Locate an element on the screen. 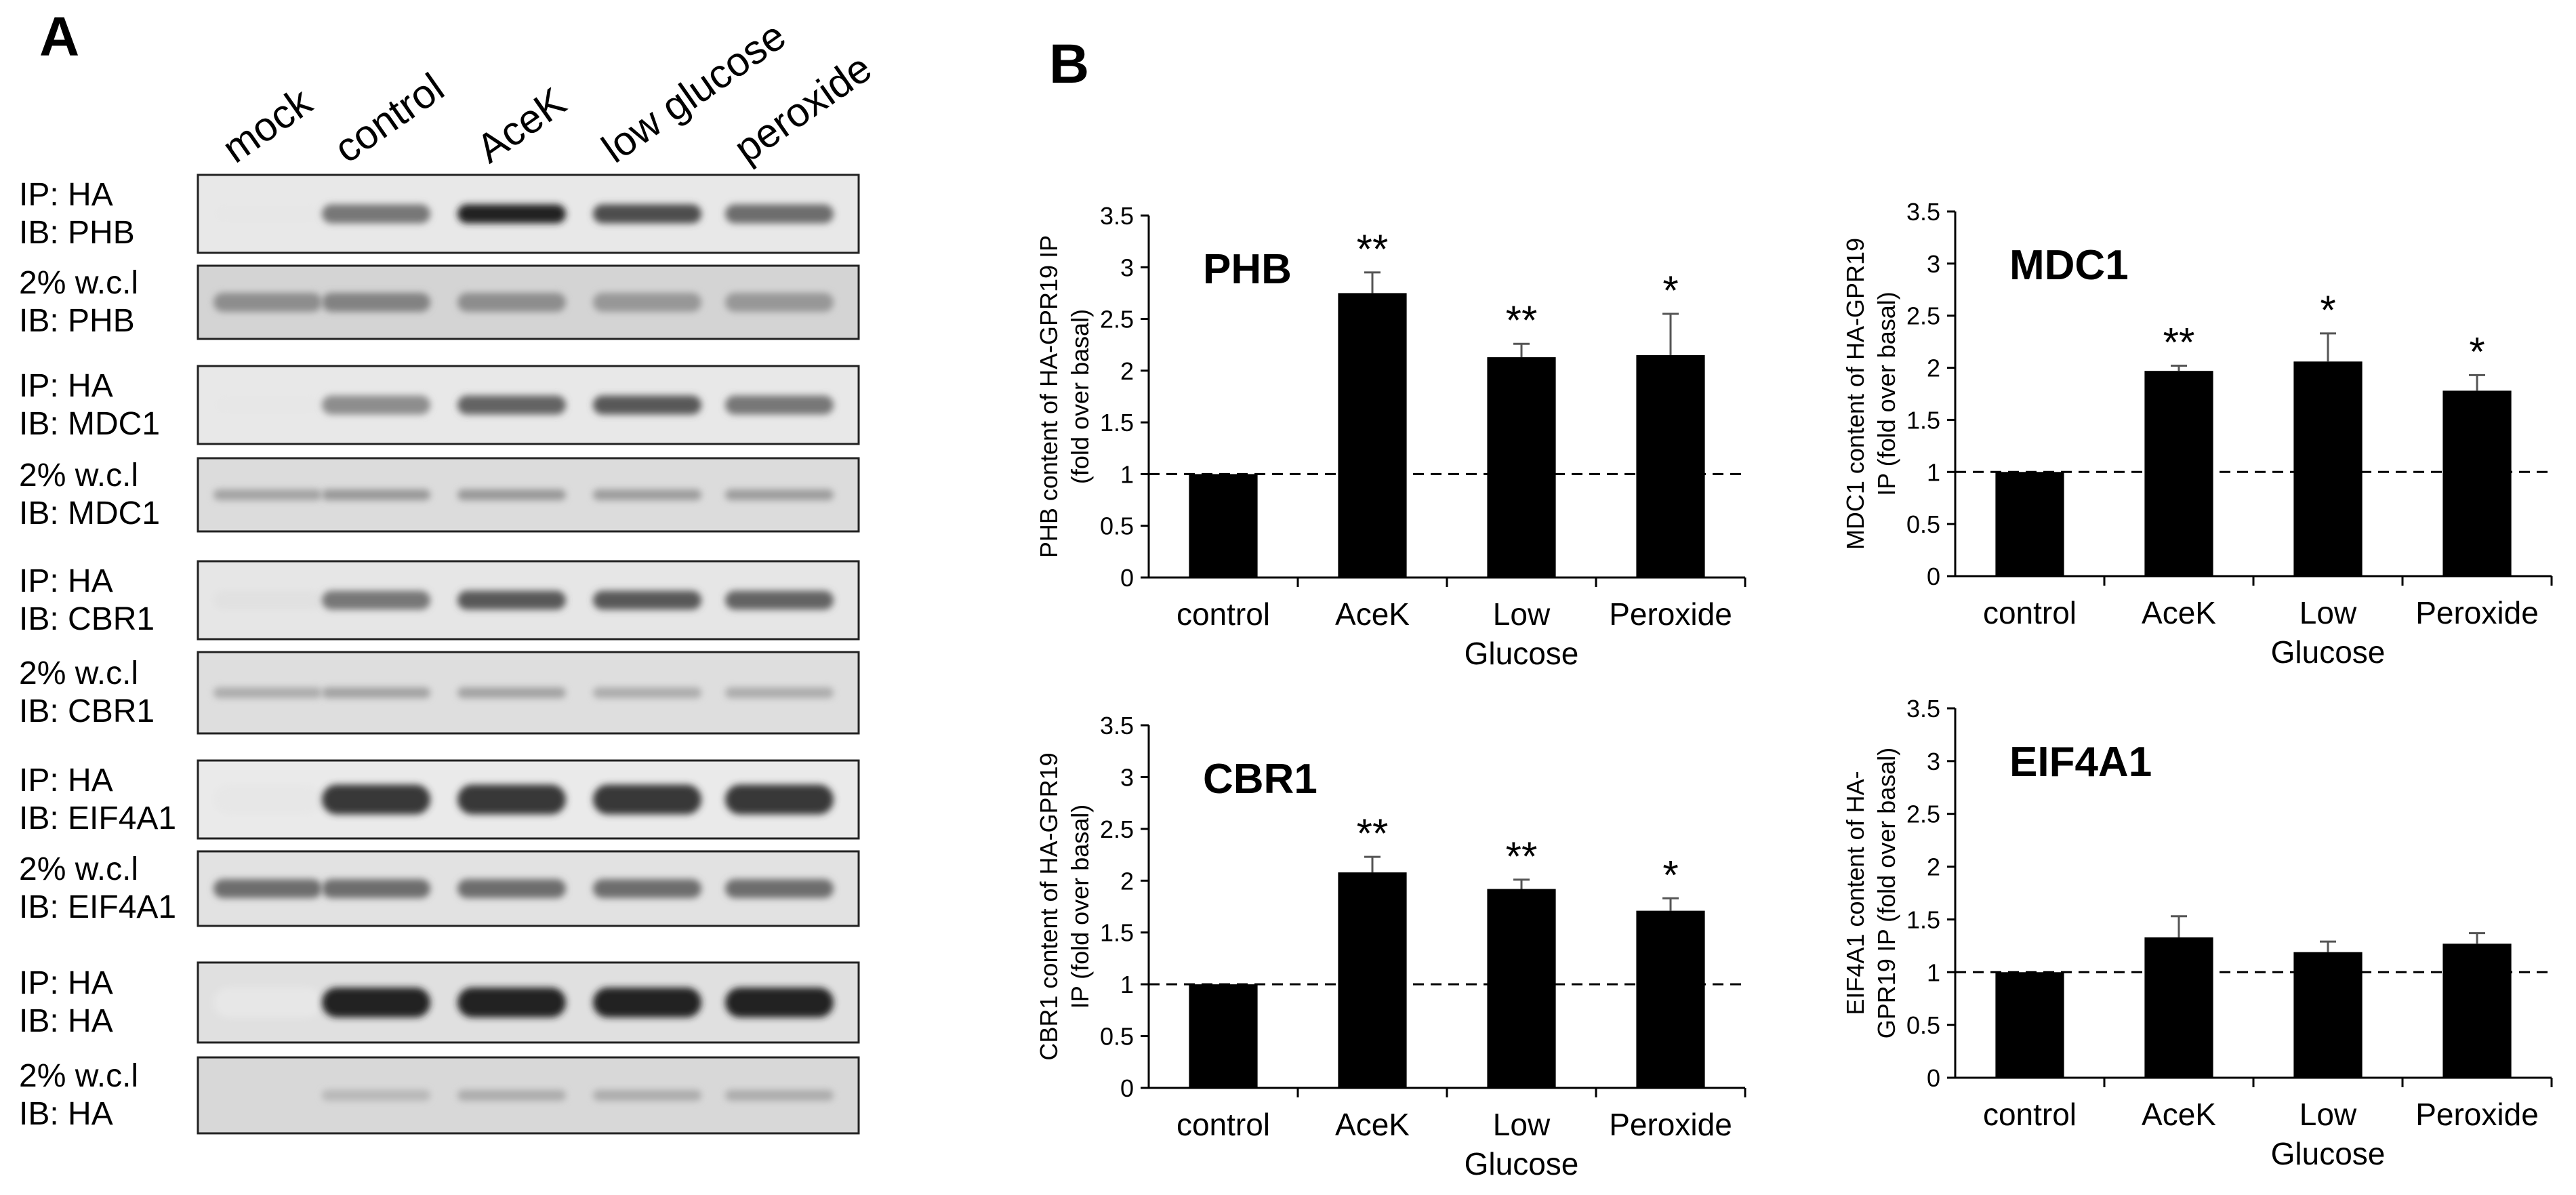 The width and height of the screenshot is (2576, 1195). y-axis-label-line: EIF4A1 content of HA- is located at coordinates (1855, 893).